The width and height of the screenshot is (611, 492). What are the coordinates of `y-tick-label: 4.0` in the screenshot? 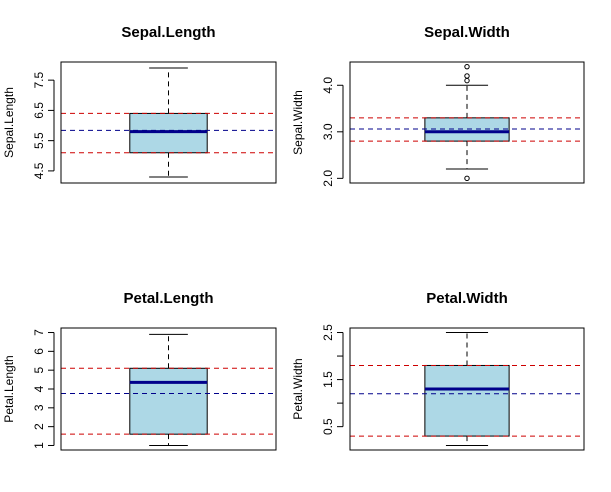 It's located at (328, 85).